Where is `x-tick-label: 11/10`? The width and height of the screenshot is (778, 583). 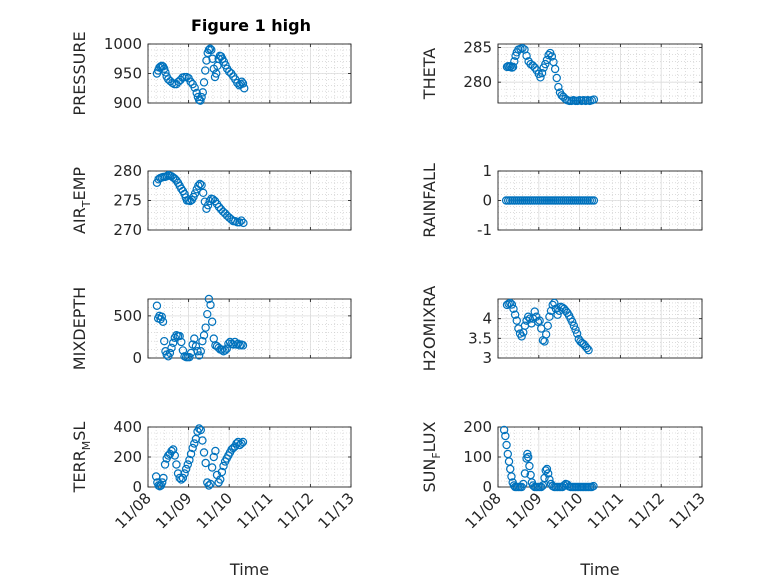
x-tick-label: 11/10 is located at coordinates (214, 510).